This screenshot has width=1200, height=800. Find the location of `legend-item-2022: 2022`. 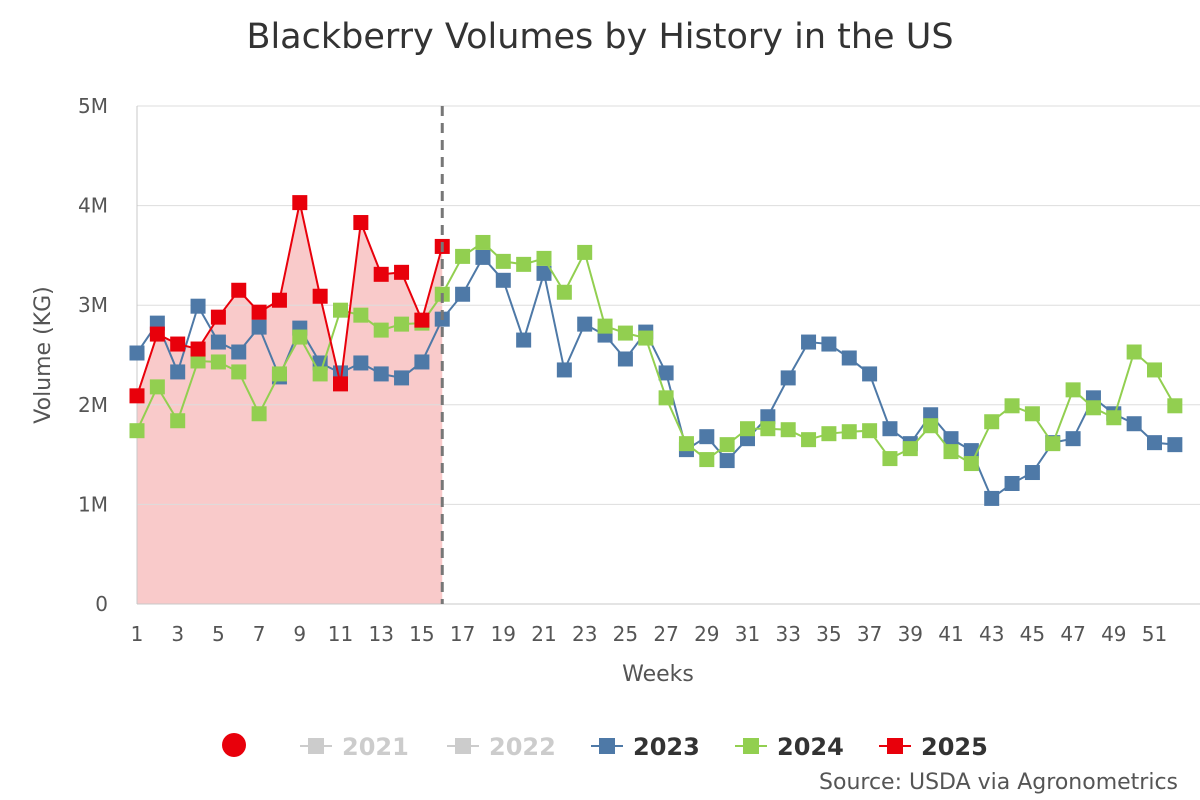

legend-item-2022: 2022 is located at coordinates (501, 747).